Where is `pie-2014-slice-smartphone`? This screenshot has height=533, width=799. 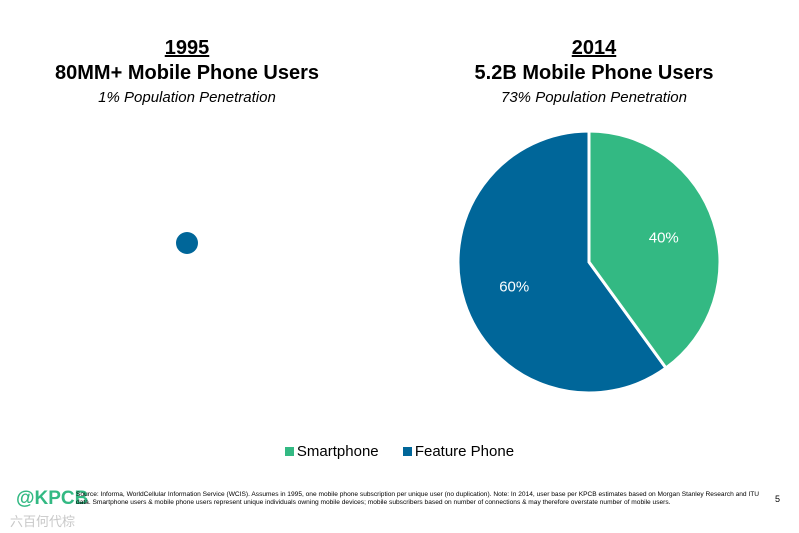 pie-2014-slice-smartphone is located at coordinates (654, 249).